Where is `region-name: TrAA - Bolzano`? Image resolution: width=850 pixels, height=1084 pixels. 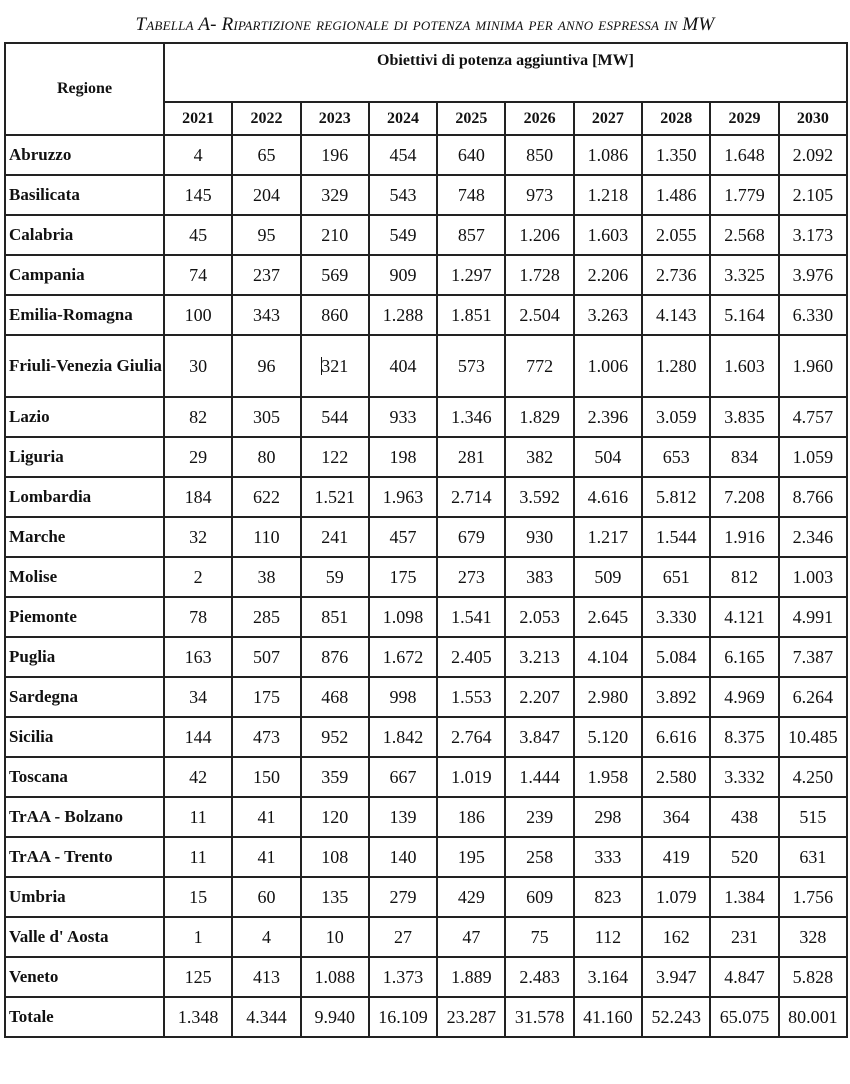 region-name: TrAA - Bolzano is located at coordinates (84, 817).